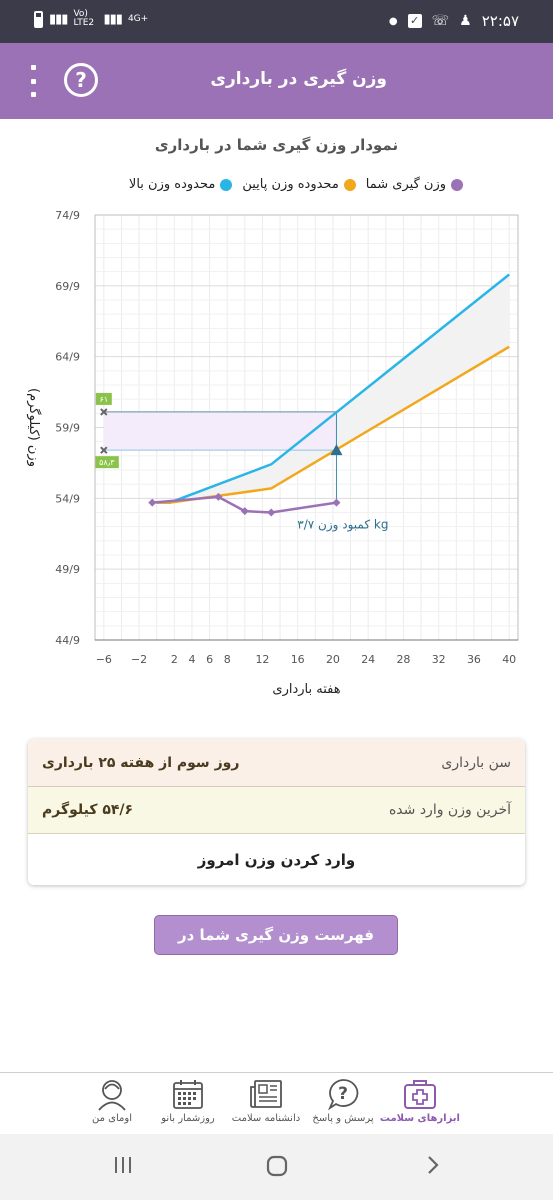  I want to click on enter-weight-button: وارد کردن وزن امروز, so click(276, 859).